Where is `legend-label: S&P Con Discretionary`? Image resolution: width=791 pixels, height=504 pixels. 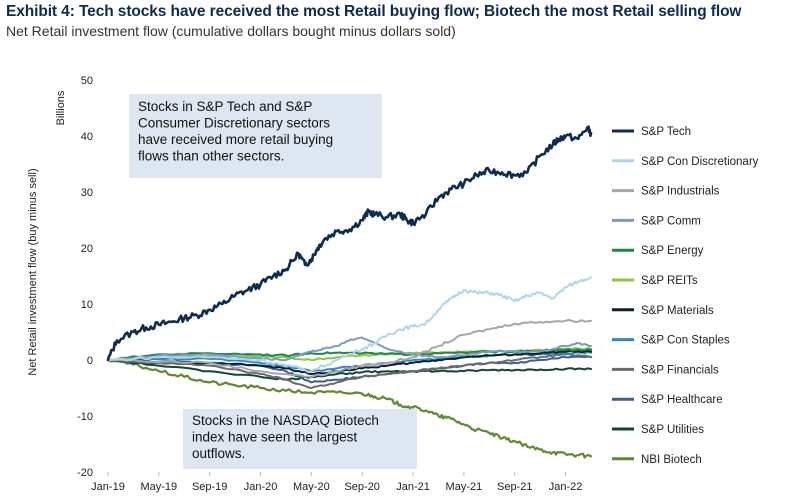 legend-label: S&P Con Discretionary is located at coordinates (700, 162).